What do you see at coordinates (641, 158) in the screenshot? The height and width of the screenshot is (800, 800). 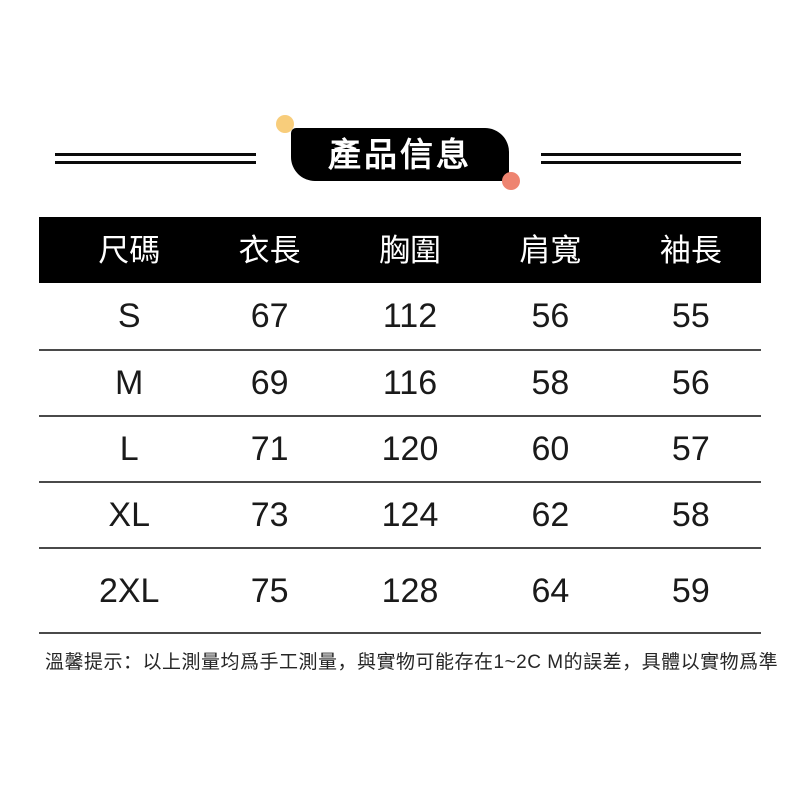 I see `right-double-line` at bounding box center [641, 158].